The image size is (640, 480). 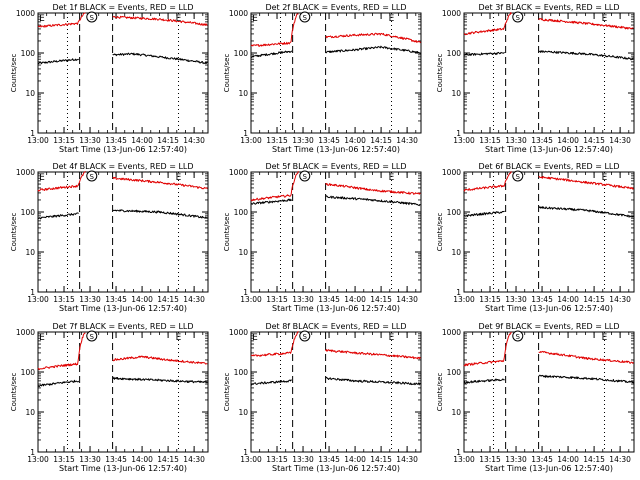 What do you see at coordinates (335, 7) in the screenshot?
I see `panel-title: Det 2f BLACK = Events, RED = LLD` at bounding box center [335, 7].